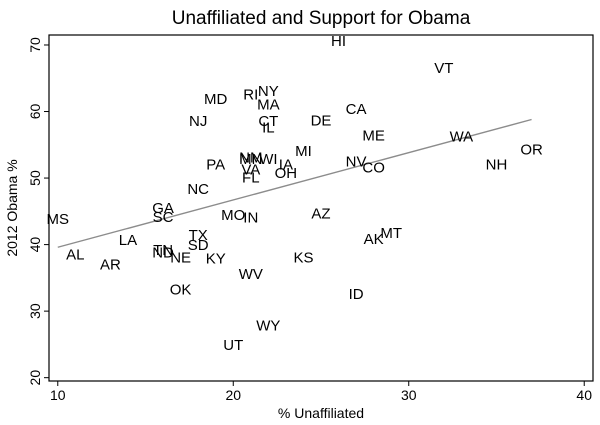 This screenshot has width=600, height=425. I want to click on point-nh: NH, so click(497, 164).